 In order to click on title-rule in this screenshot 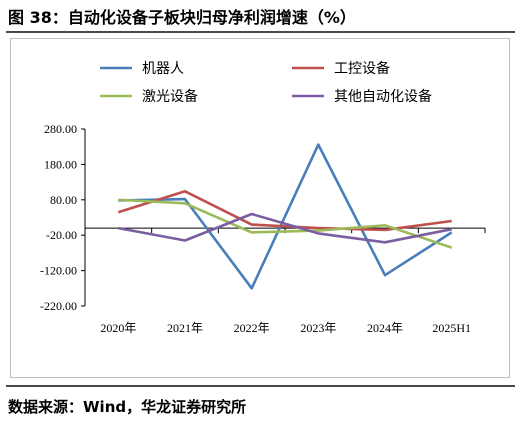, I will do `click(260, 32)`.